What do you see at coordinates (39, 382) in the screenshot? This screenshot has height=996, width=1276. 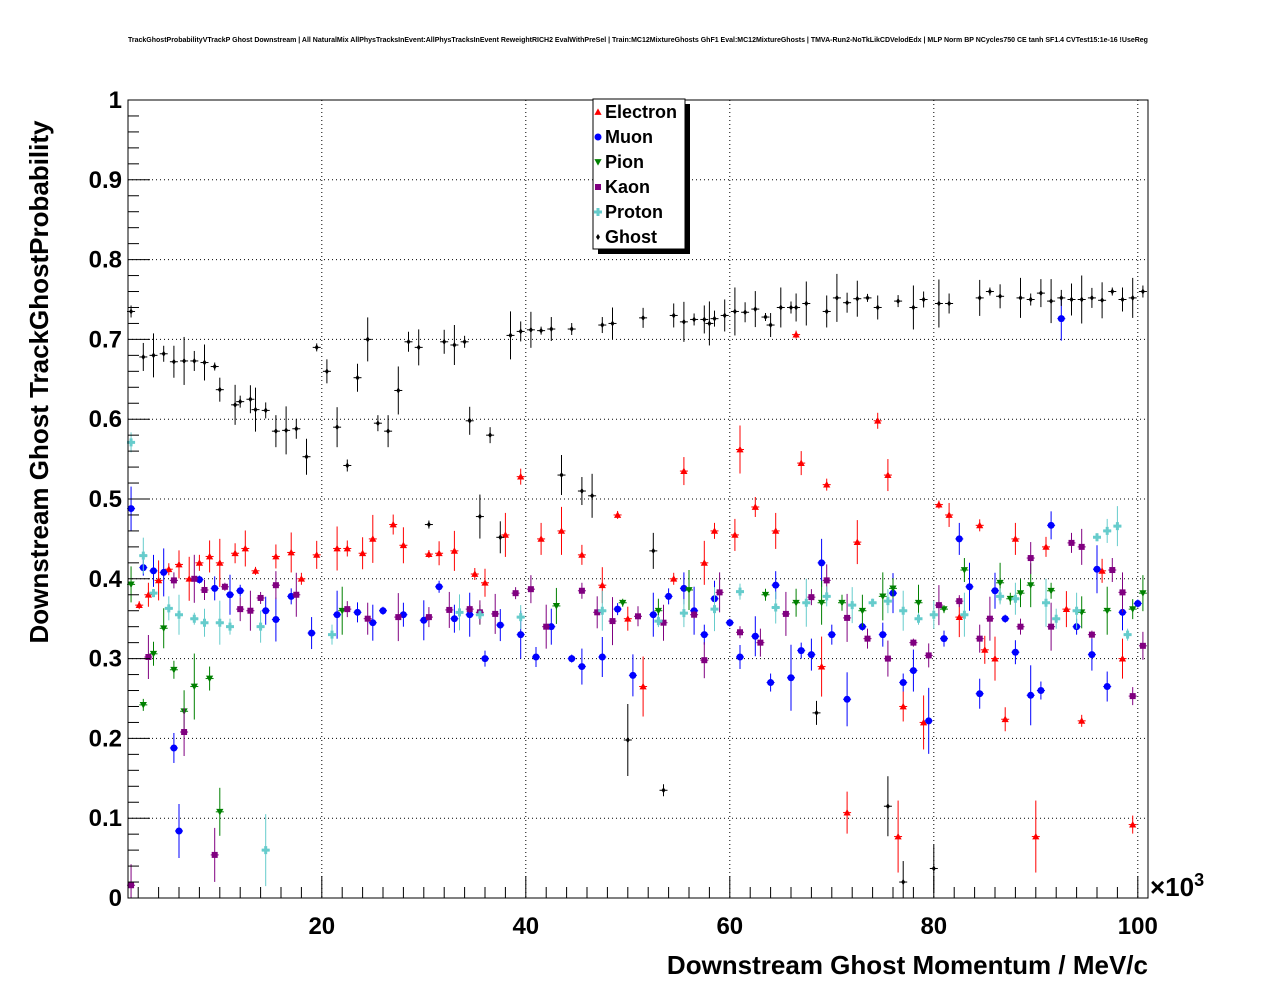 I see `y-axis-label: Downstream Ghost TrackGhostProbability` at bounding box center [39, 382].